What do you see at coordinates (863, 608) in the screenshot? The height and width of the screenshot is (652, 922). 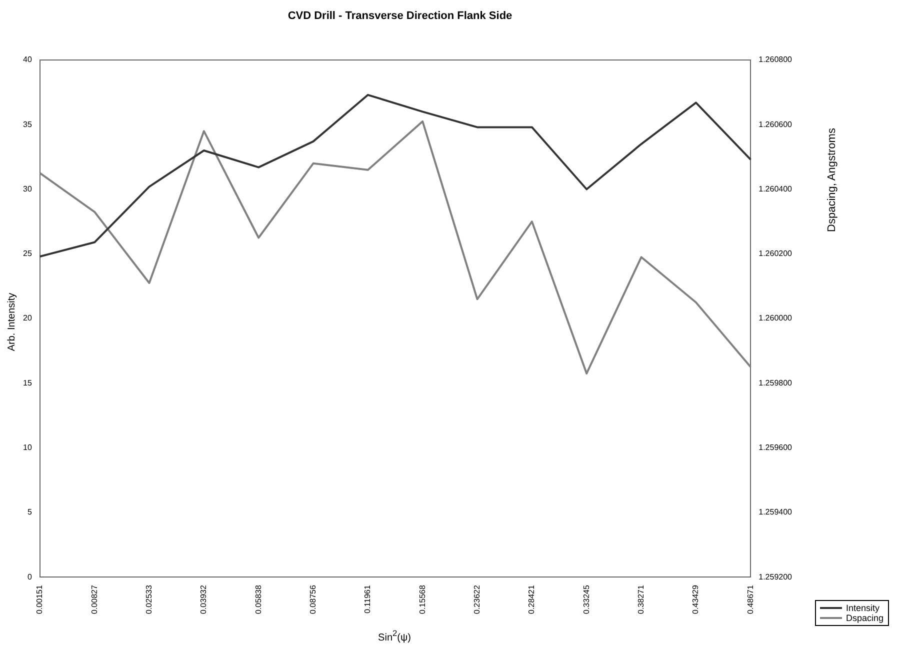 I see `legend-label: Intensity` at bounding box center [863, 608].